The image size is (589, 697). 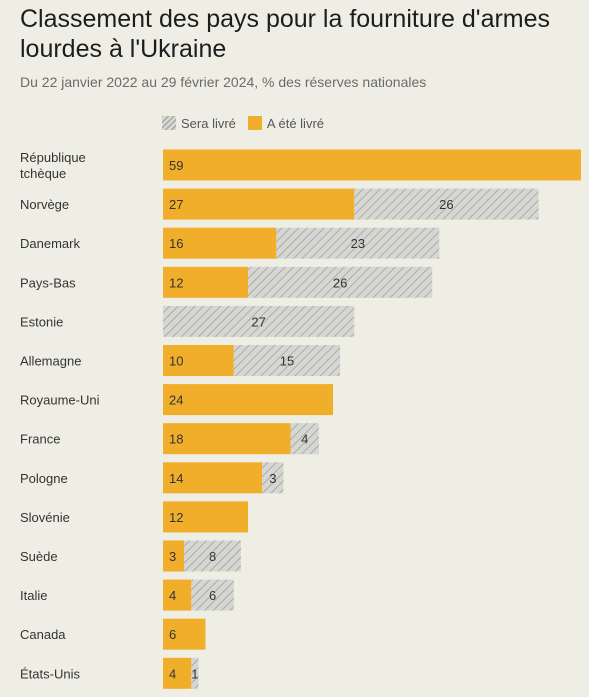 What do you see at coordinates (169, 123) in the screenshot?
I see `legend-swatch-hatched` at bounding box center [169, 123].